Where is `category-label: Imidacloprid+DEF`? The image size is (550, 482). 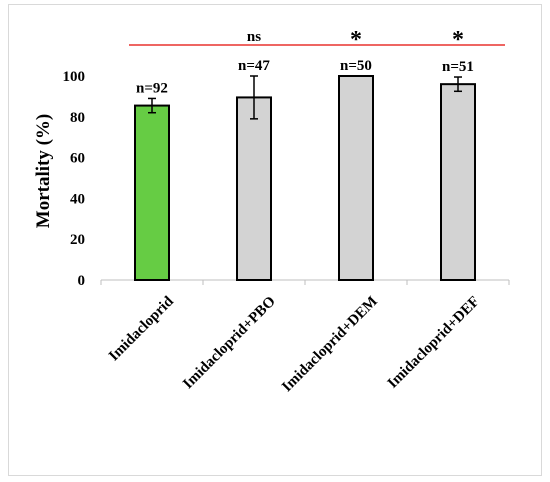
category-label: Imidacloprid+DEF is located at coordinates (434, 343).